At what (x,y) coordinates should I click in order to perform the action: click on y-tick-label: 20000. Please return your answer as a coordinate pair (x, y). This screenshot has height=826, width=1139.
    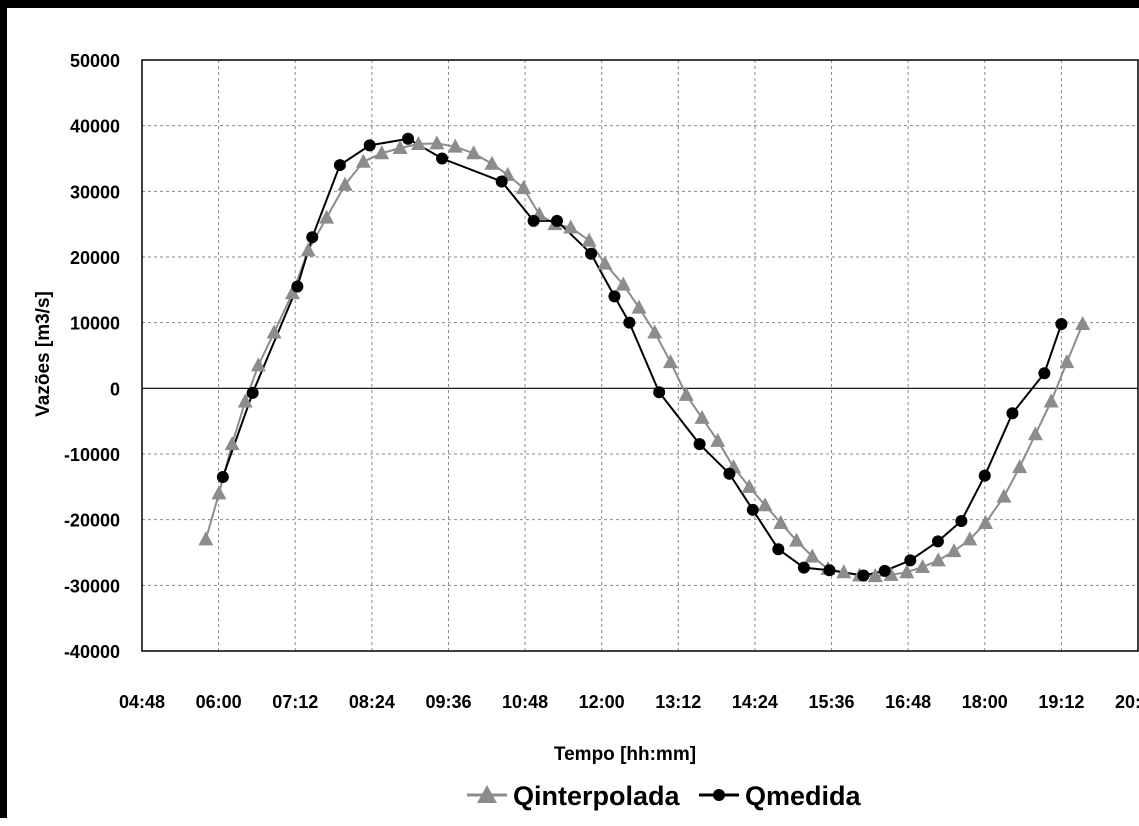
    Looking at the image, I should click on (95, 258).